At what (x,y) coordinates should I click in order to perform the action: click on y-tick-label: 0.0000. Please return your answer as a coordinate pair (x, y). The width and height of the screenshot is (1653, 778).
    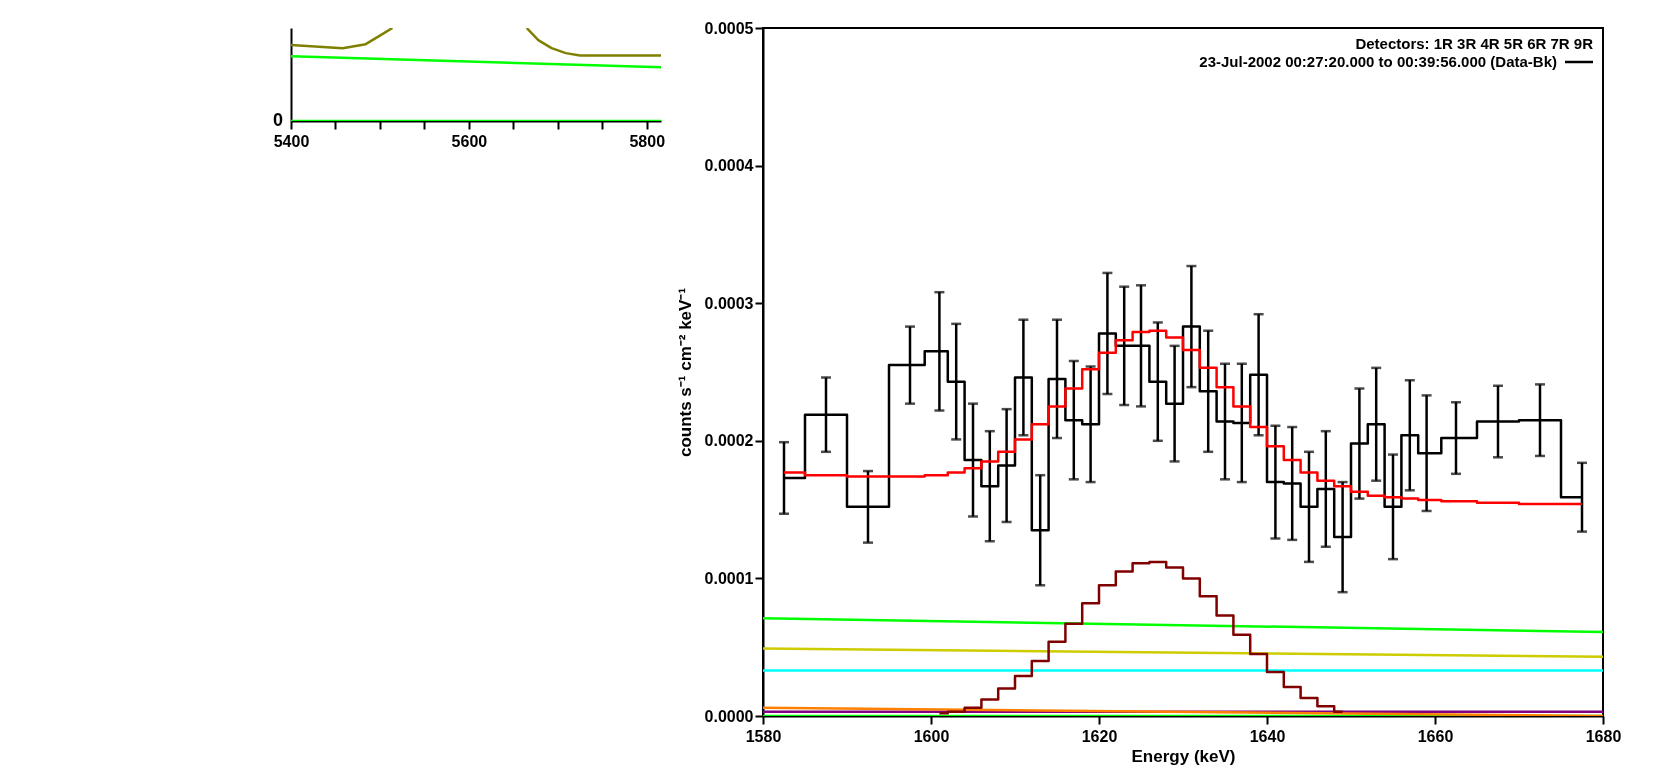
    Looking at the image, I should click on (729, 716).